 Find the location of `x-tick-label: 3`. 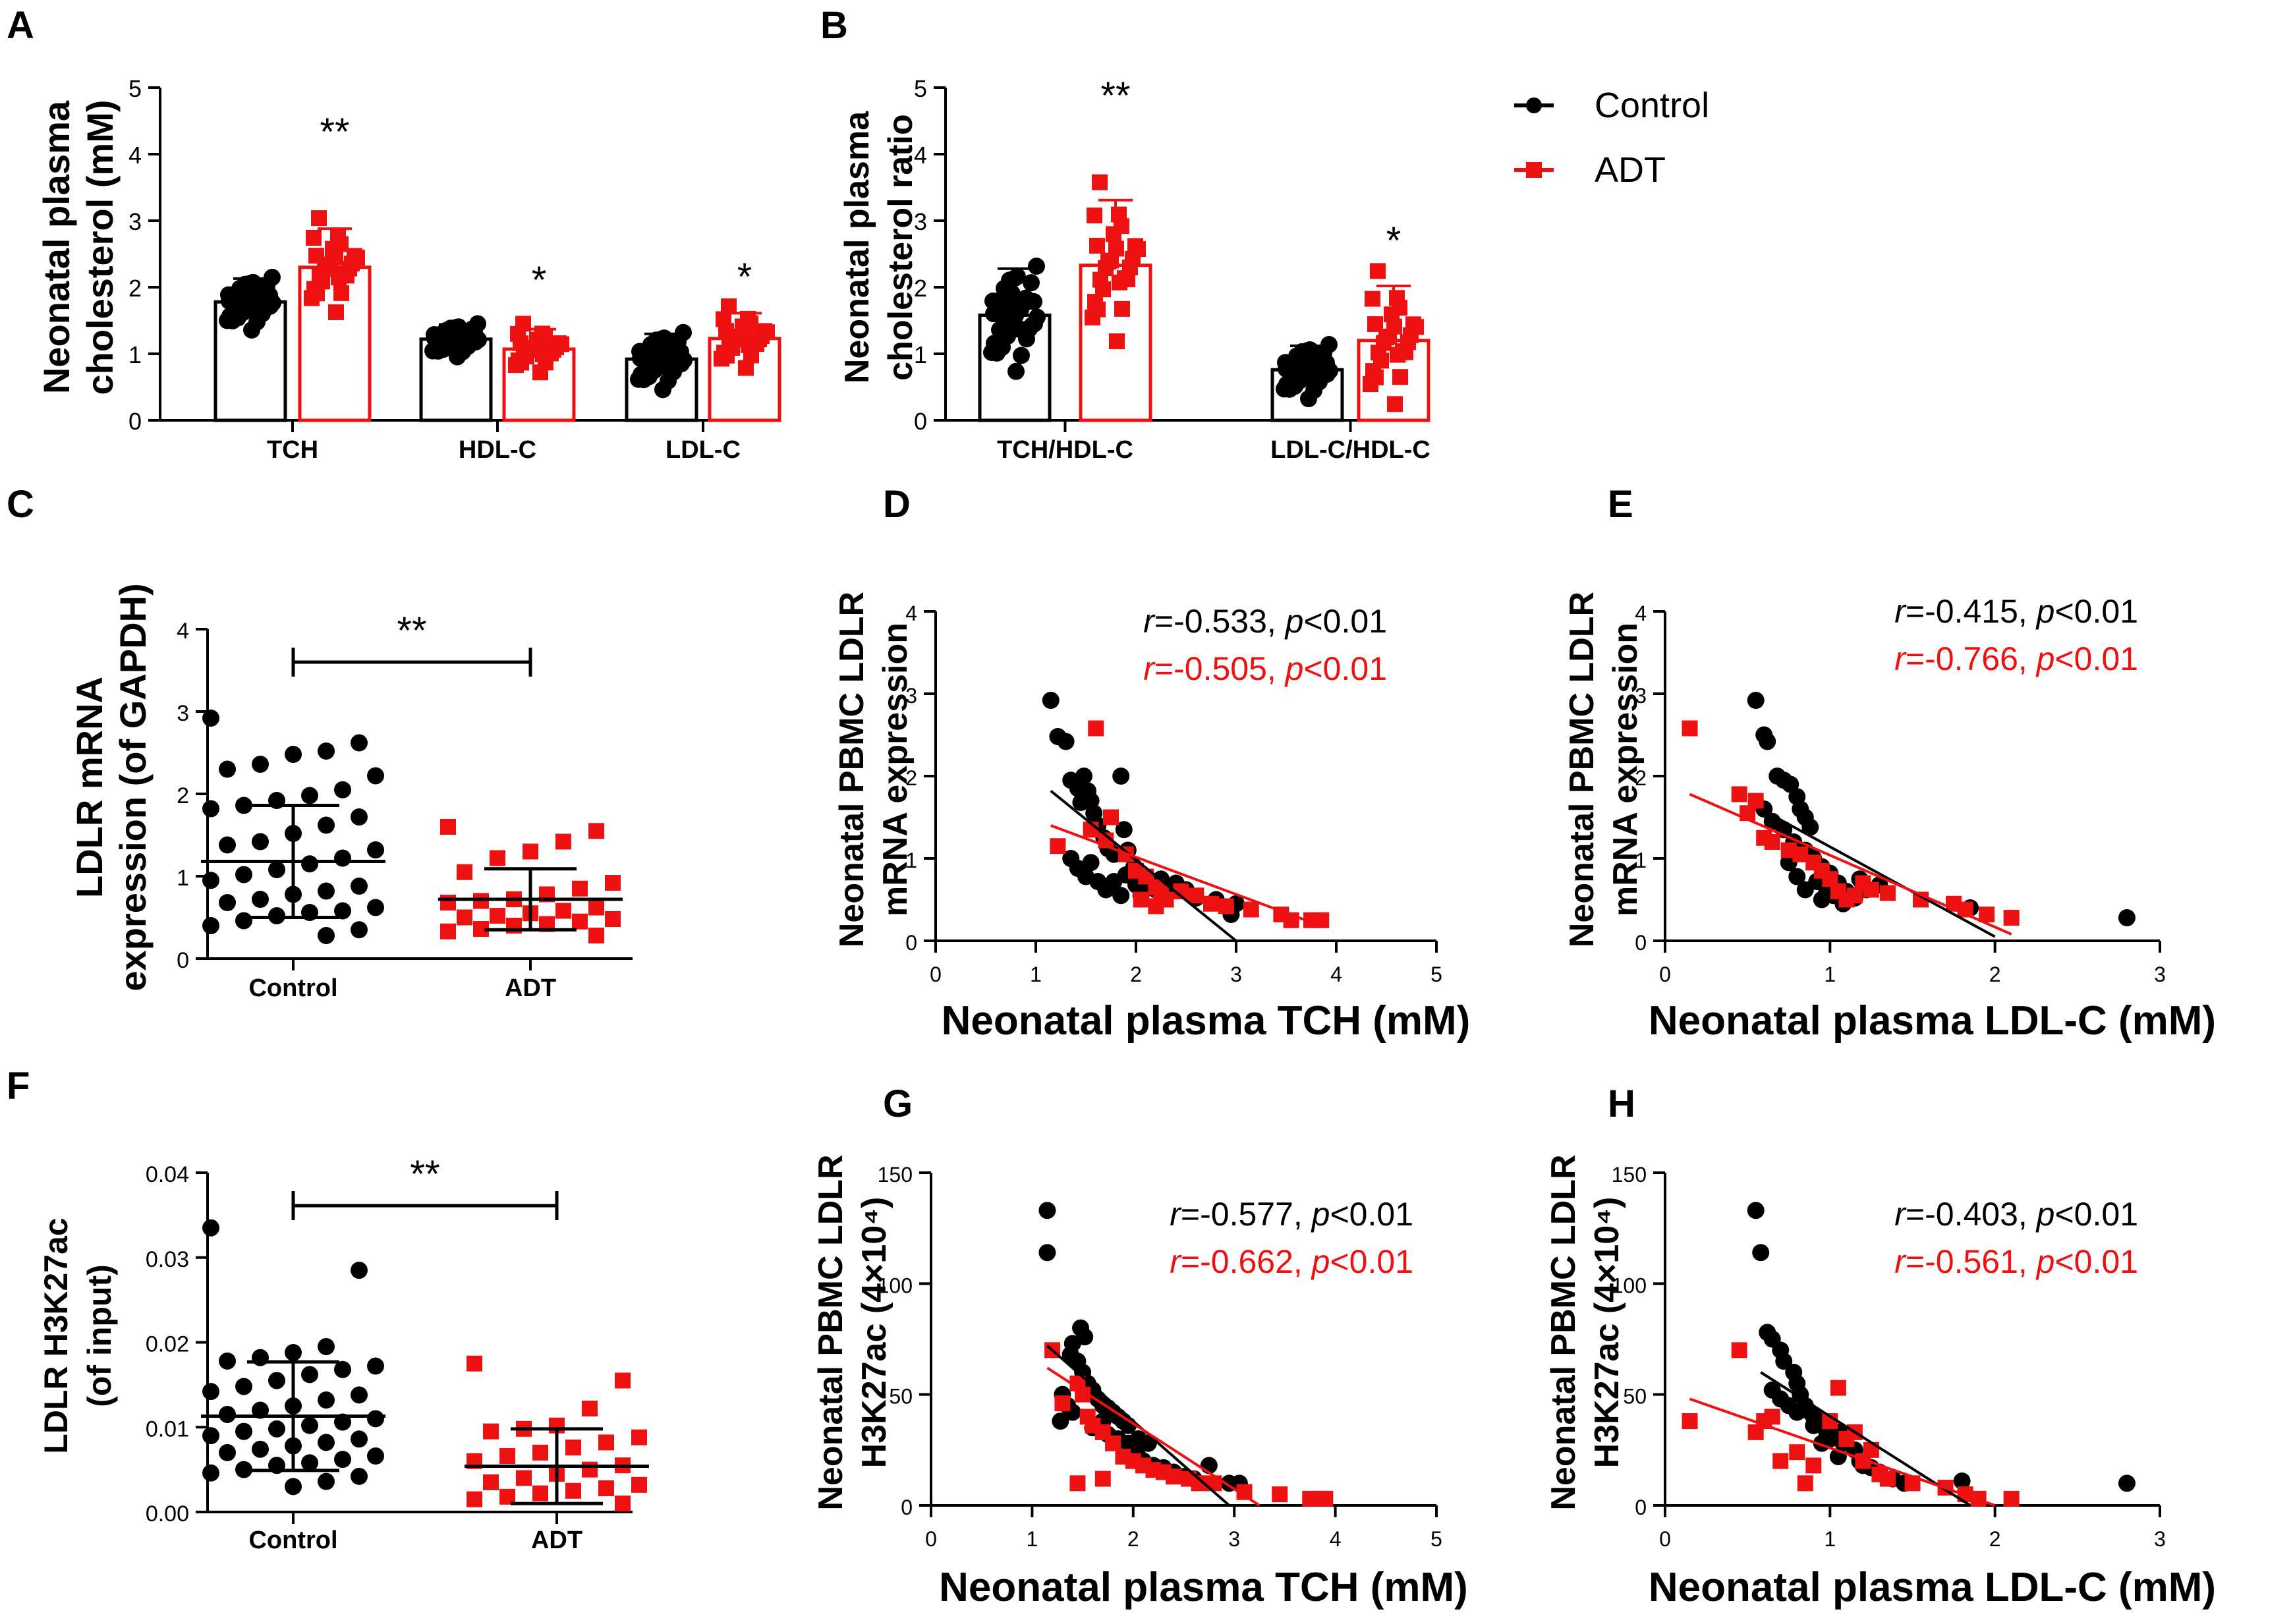

x-tick-label: 3 is located at coordinates (1234, 1539).